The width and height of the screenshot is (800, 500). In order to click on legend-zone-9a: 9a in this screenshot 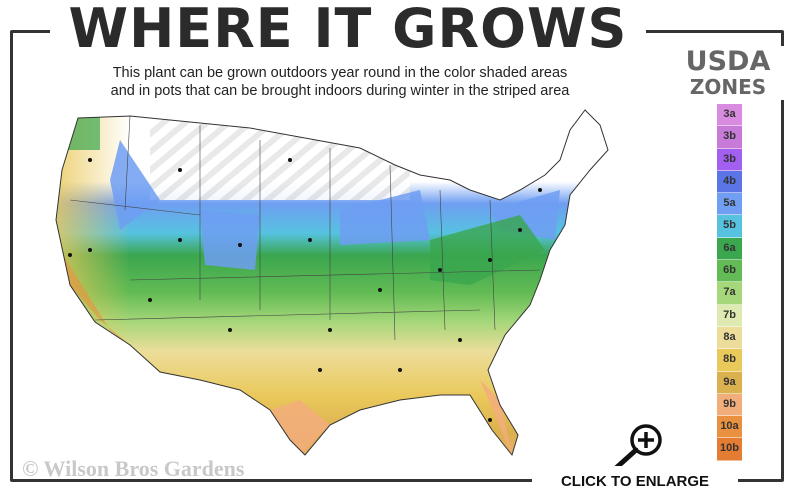, I will do `click(729, 382)`.